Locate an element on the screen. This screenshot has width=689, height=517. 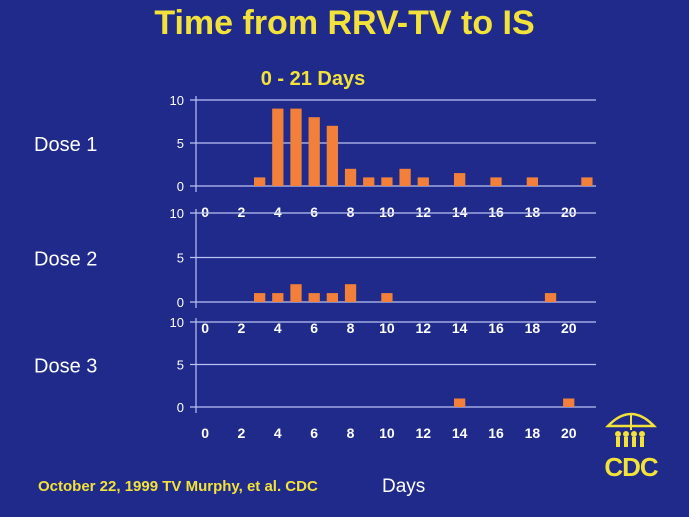
chart-subtitle: 0 - 21 Days is located at coordinates (313, 79).